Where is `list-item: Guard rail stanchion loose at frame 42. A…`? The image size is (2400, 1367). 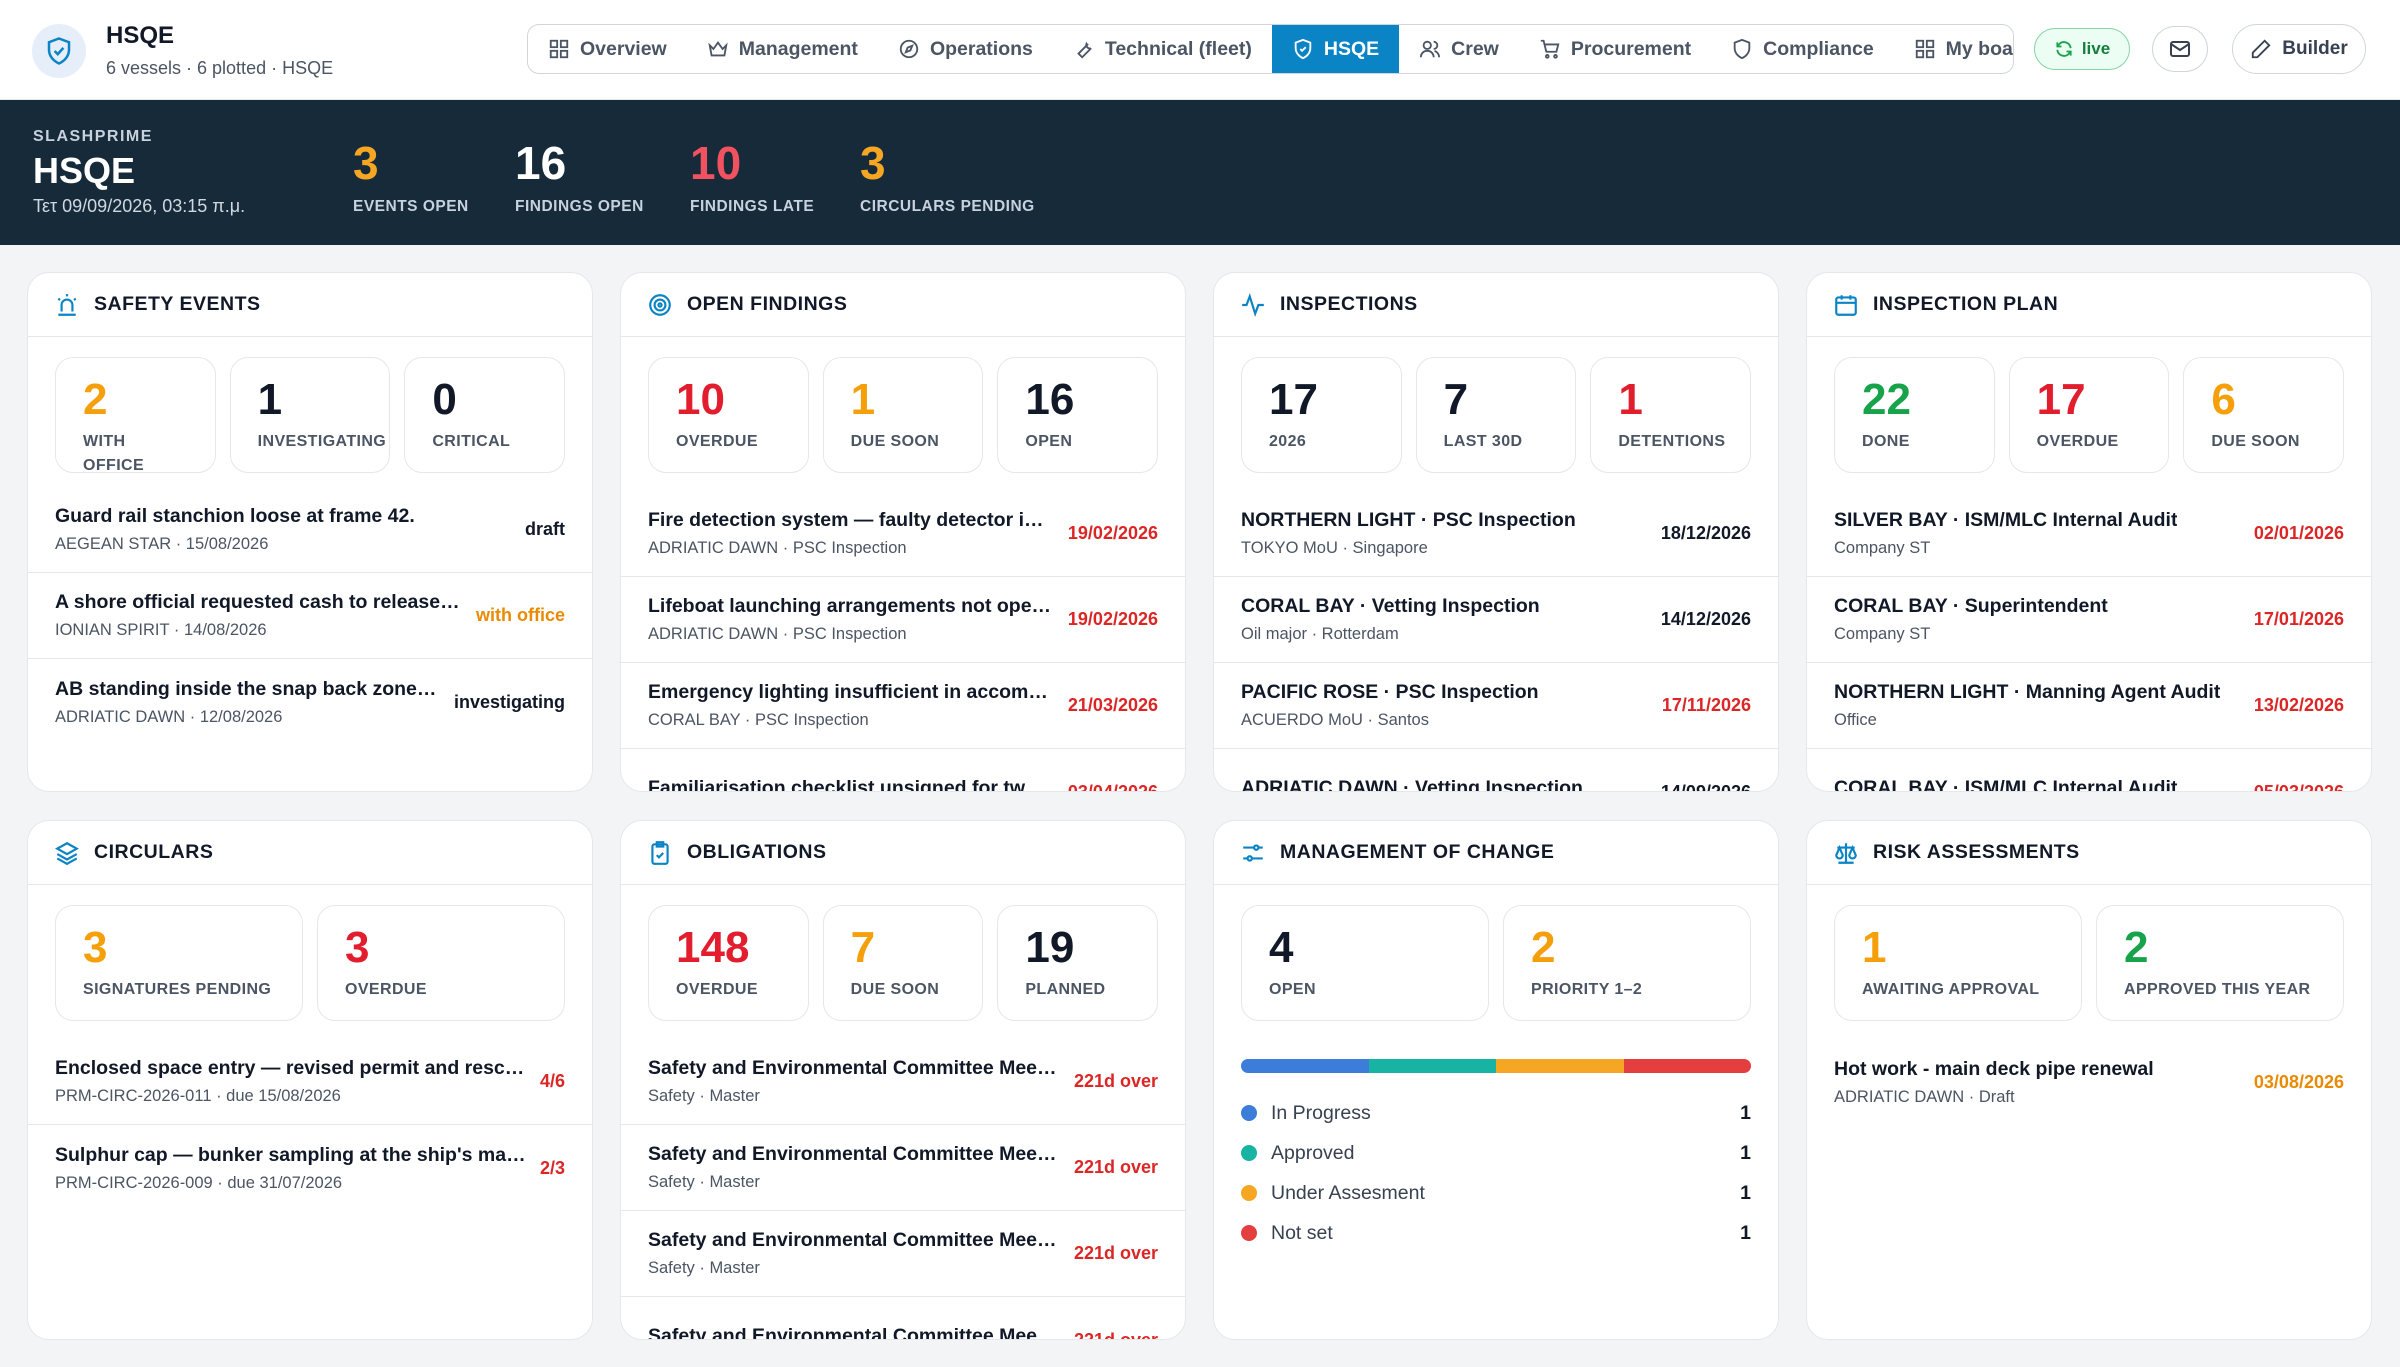
list-item: Guard rail stanchion loose at frame 42. A… is located at coordinates (310, 530).